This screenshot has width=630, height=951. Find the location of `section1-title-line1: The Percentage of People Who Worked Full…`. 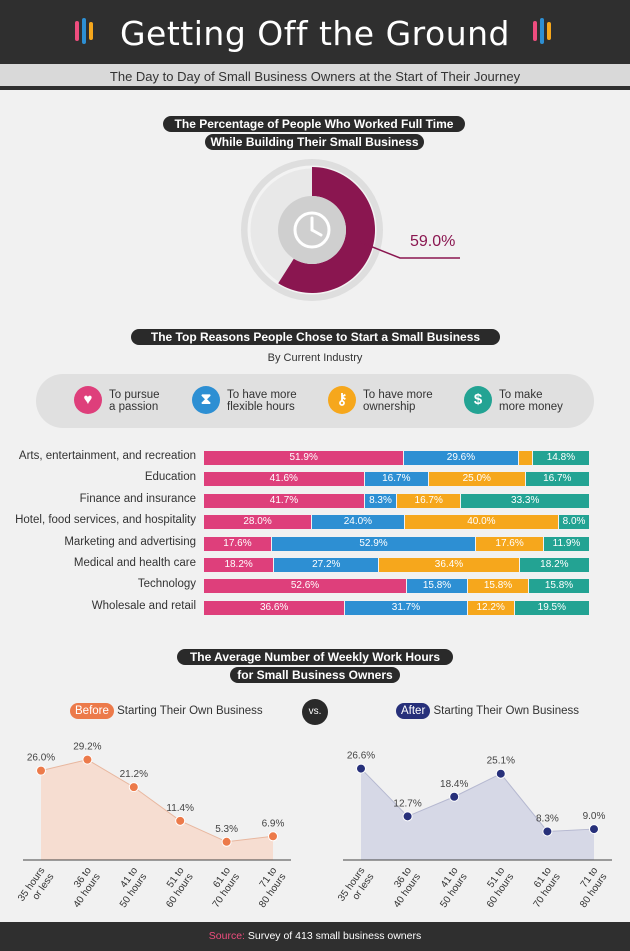

section1-title-line1: The Percentage of People Who Worked Full… is located at coordinates (314, 124).